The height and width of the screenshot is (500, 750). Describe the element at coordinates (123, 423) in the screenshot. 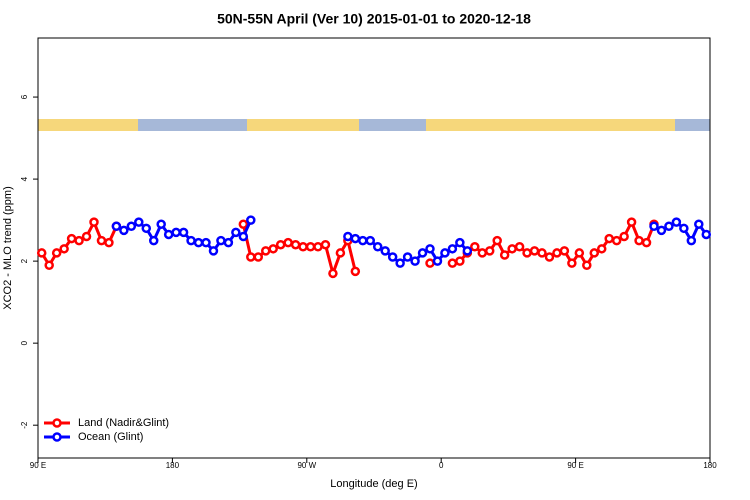

I see `legend-label: Land (Nadir&Glint)` at that location.